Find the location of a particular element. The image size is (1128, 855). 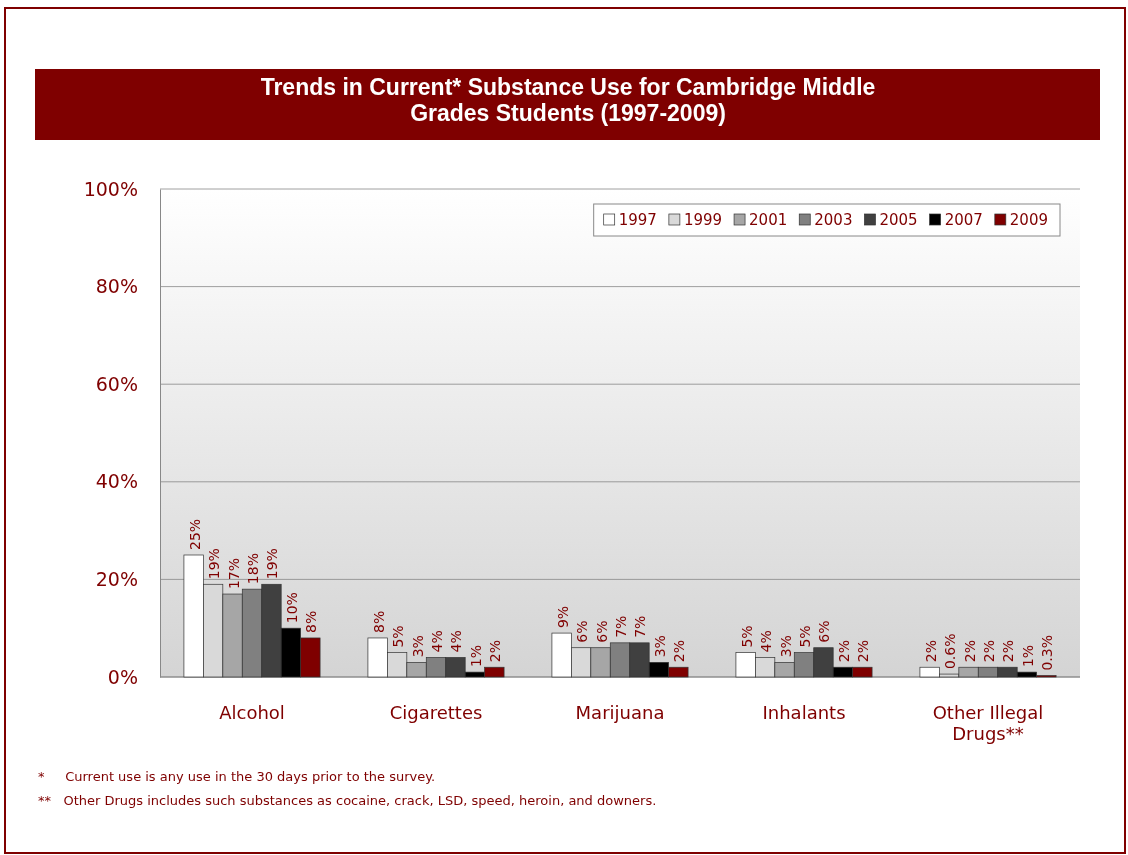

data-label: 18% is located at coordinates (253, 569).